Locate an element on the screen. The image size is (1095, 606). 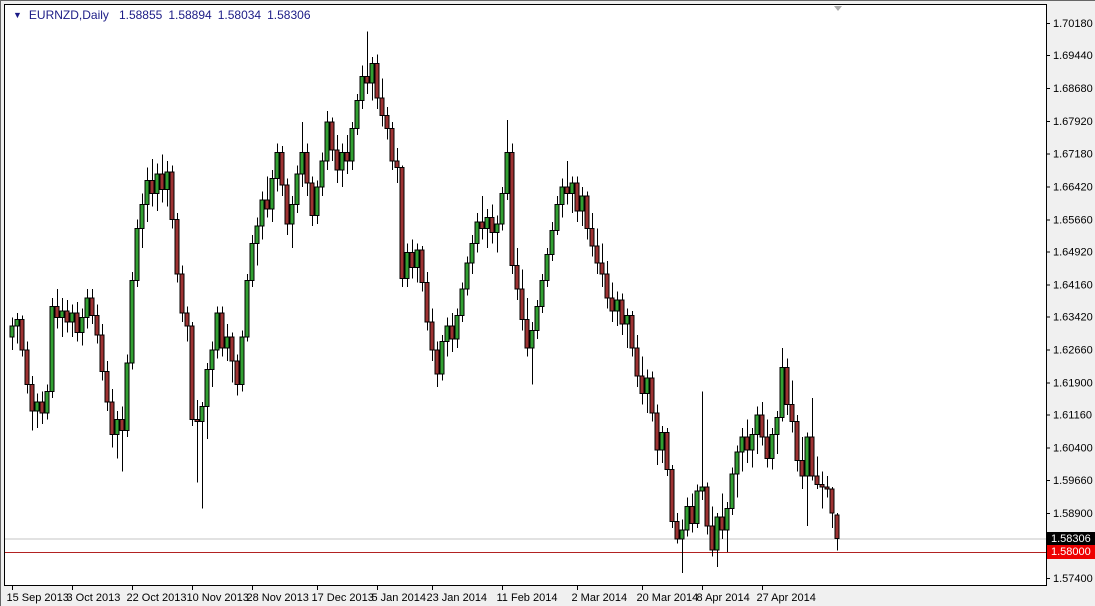
price-axis-label: 1.66420 is located at coordinates (1073, 187).